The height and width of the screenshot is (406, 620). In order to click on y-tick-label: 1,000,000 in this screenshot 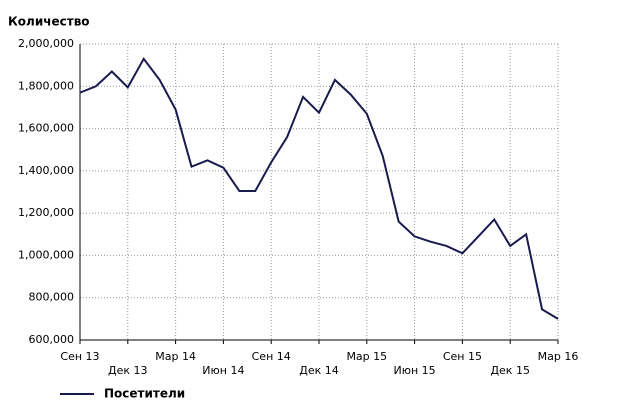, I will do `click(46, 254)`.